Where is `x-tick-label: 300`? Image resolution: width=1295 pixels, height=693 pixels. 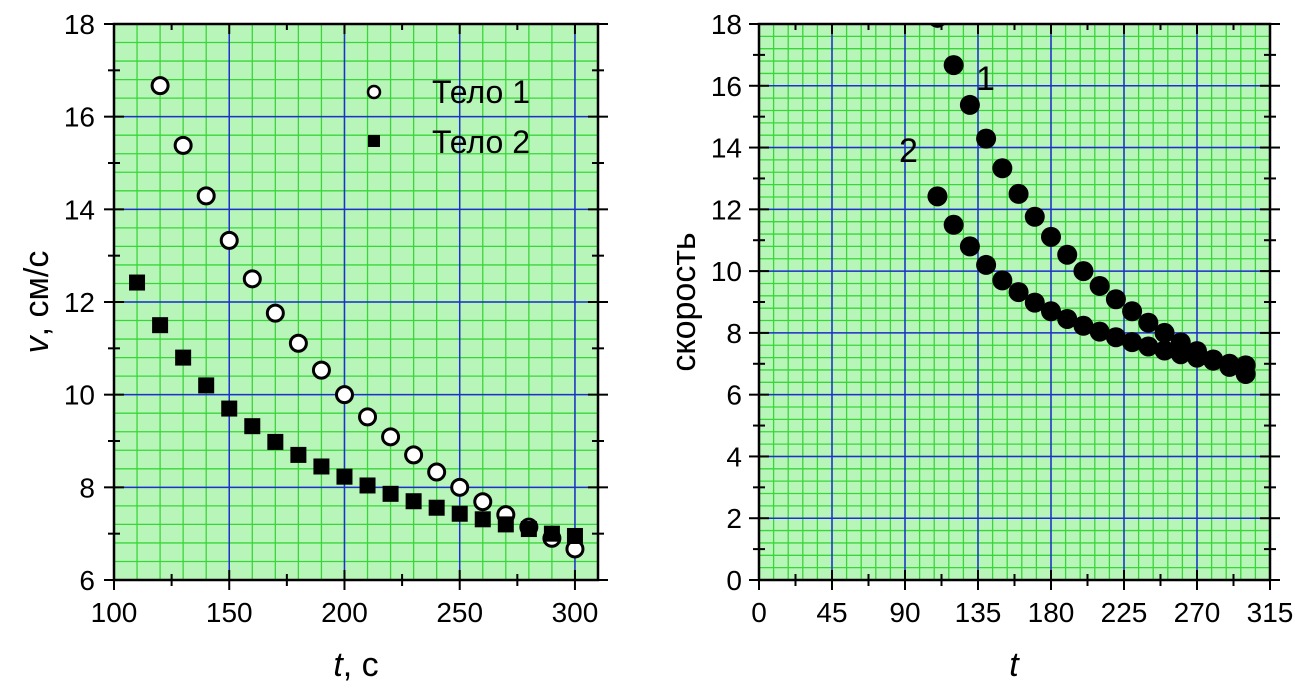
x-tick-label: 300 is located at coordinates (575, 612).